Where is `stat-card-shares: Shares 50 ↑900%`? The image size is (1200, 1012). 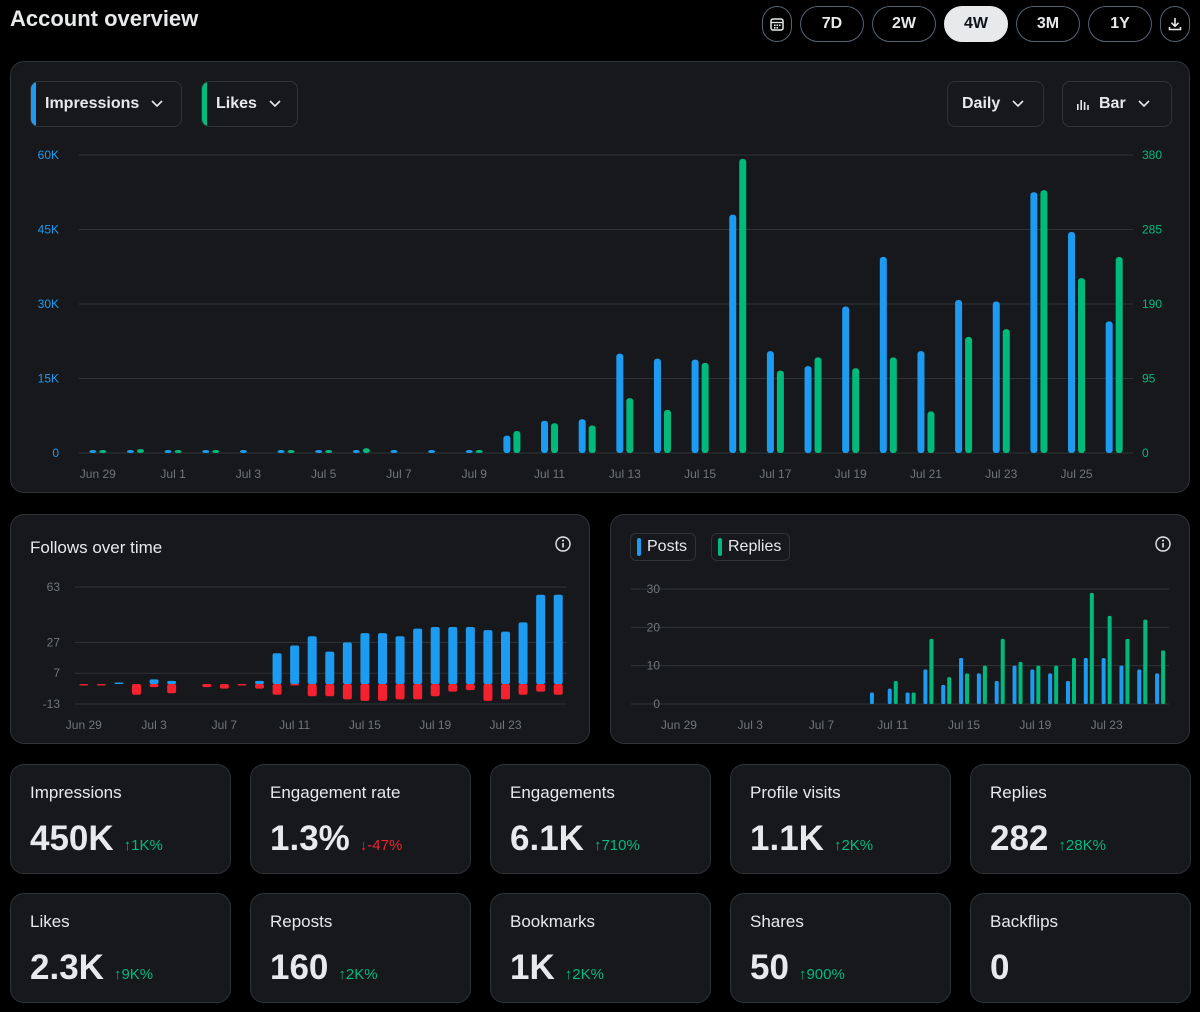
stat-card-shares: Shares 50 ↑900% is located at coordinates (840, 948).